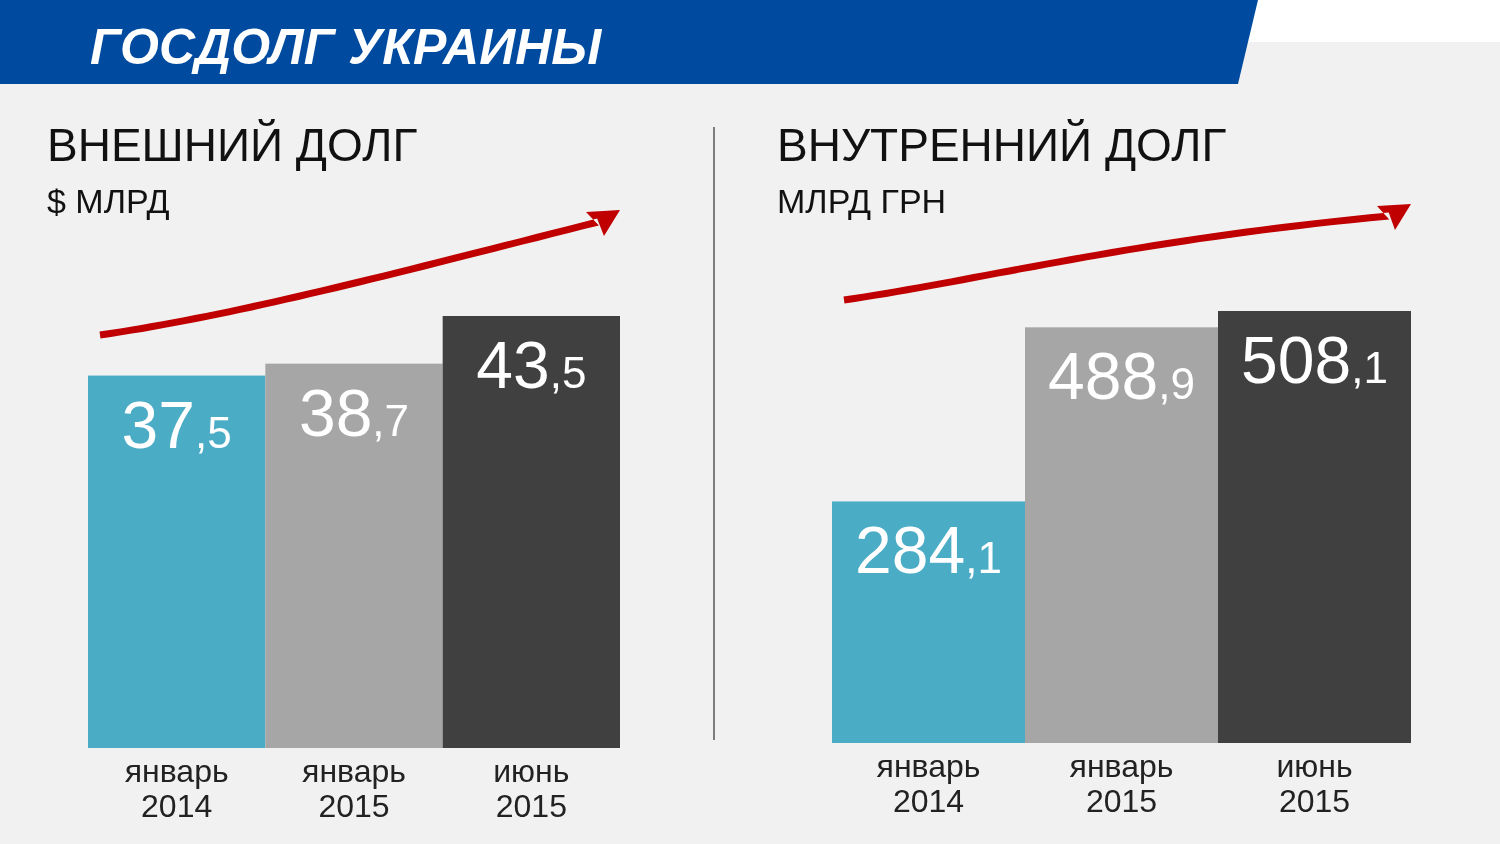 The image size is (1500, 844). Describe the element at coordinates (1002, 145) in the screenshot. I see `chart-title: ВНУТРЕННИЙ ДОЛГ` at that location.